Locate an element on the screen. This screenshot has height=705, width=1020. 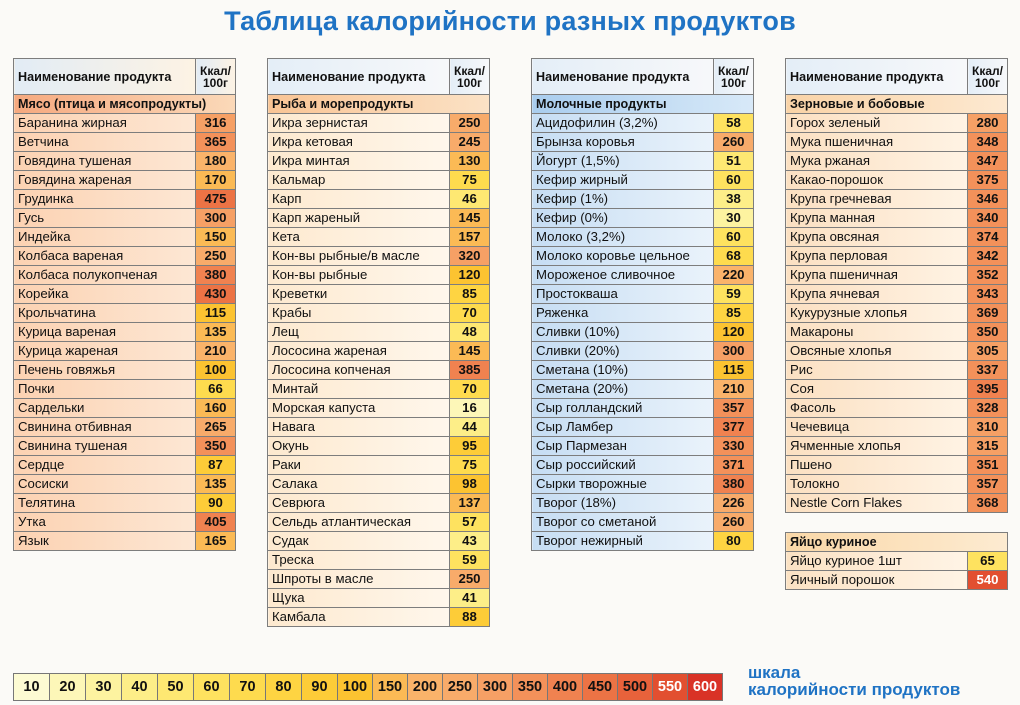
scale-cell: 400 is located at coordinates (565, 687).